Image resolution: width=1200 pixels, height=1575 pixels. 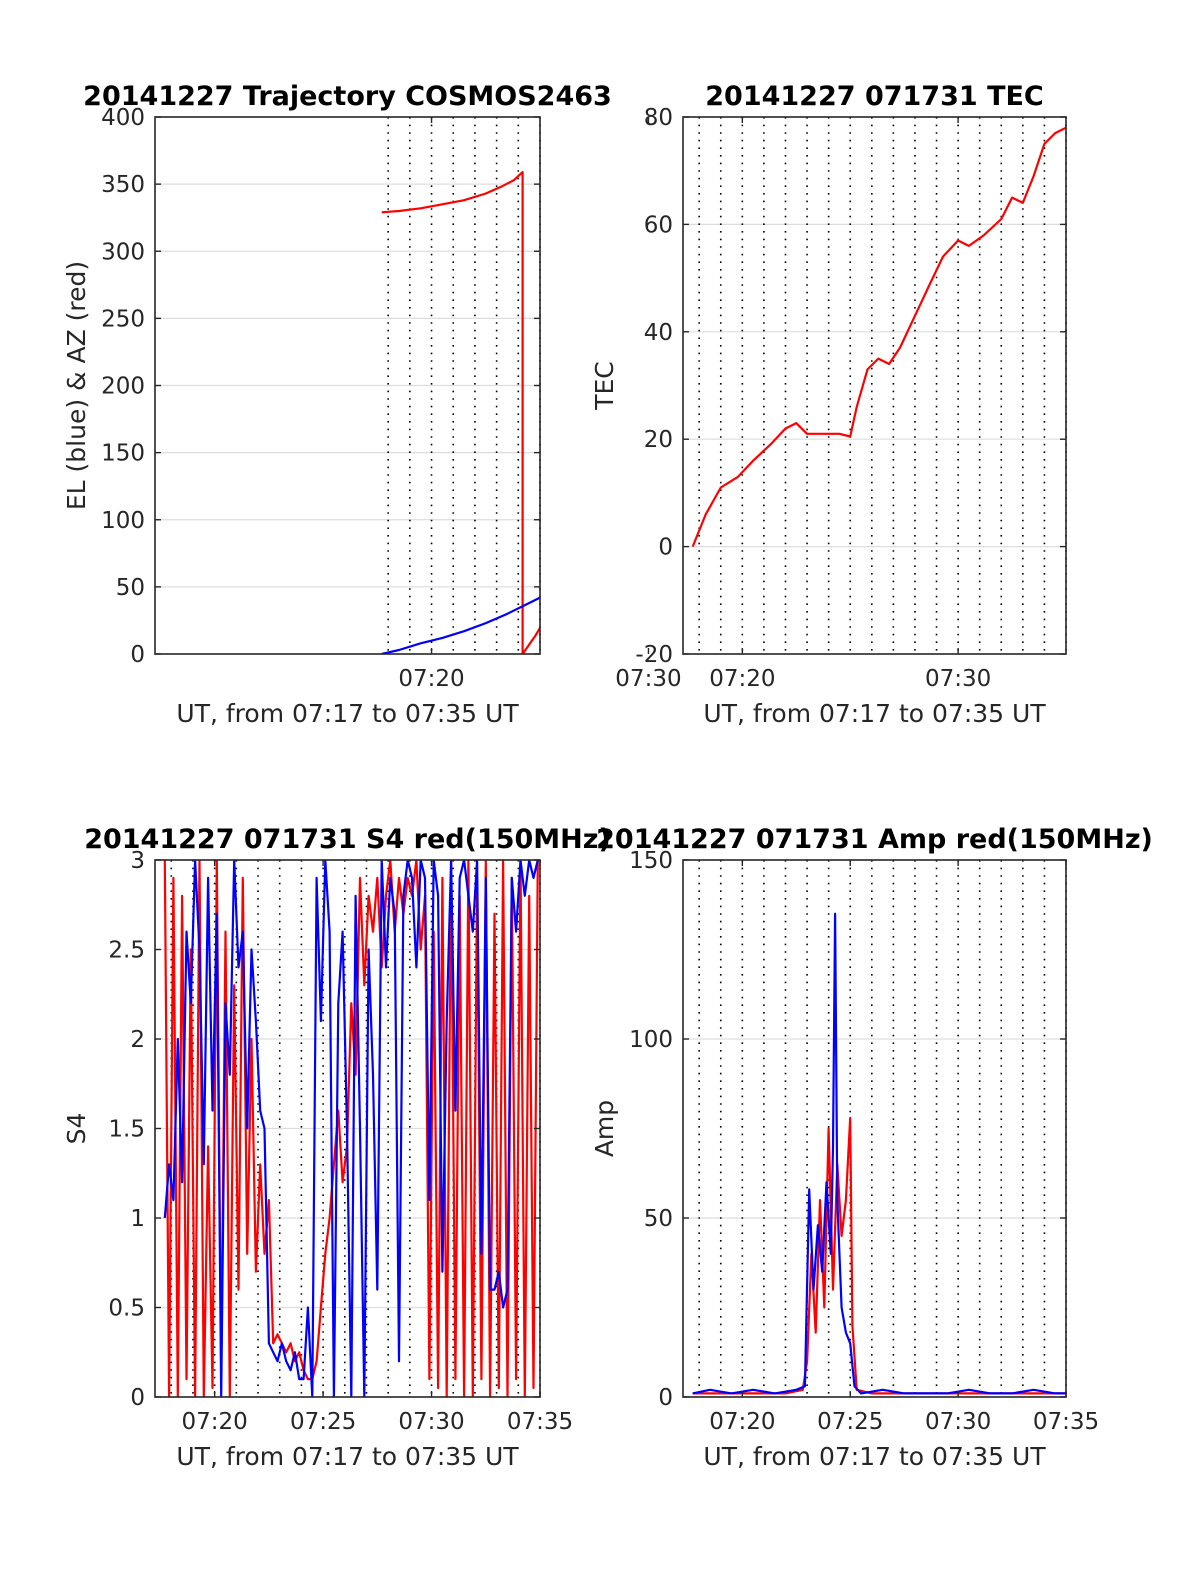 I want to click on y-tick-label: 400, so click(x=123, y=118).